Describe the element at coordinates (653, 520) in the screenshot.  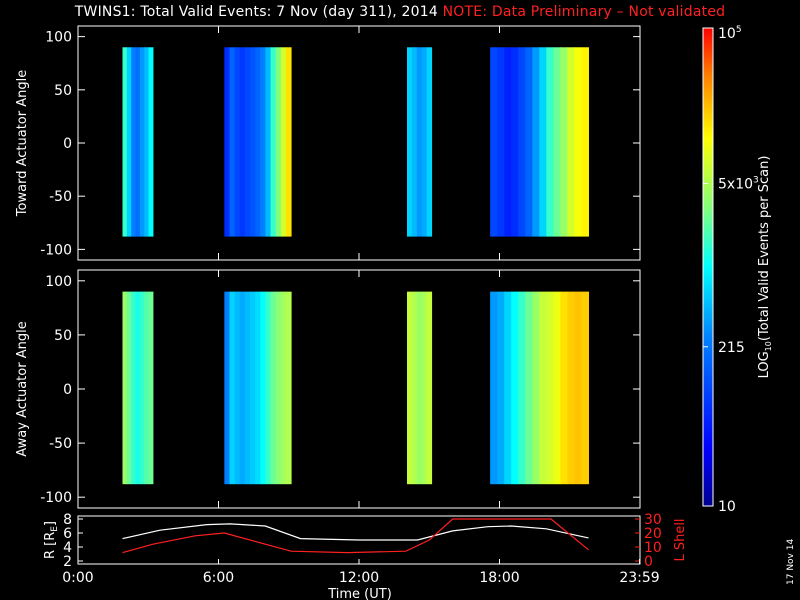
I see `y2tick-label: 30` at that location.